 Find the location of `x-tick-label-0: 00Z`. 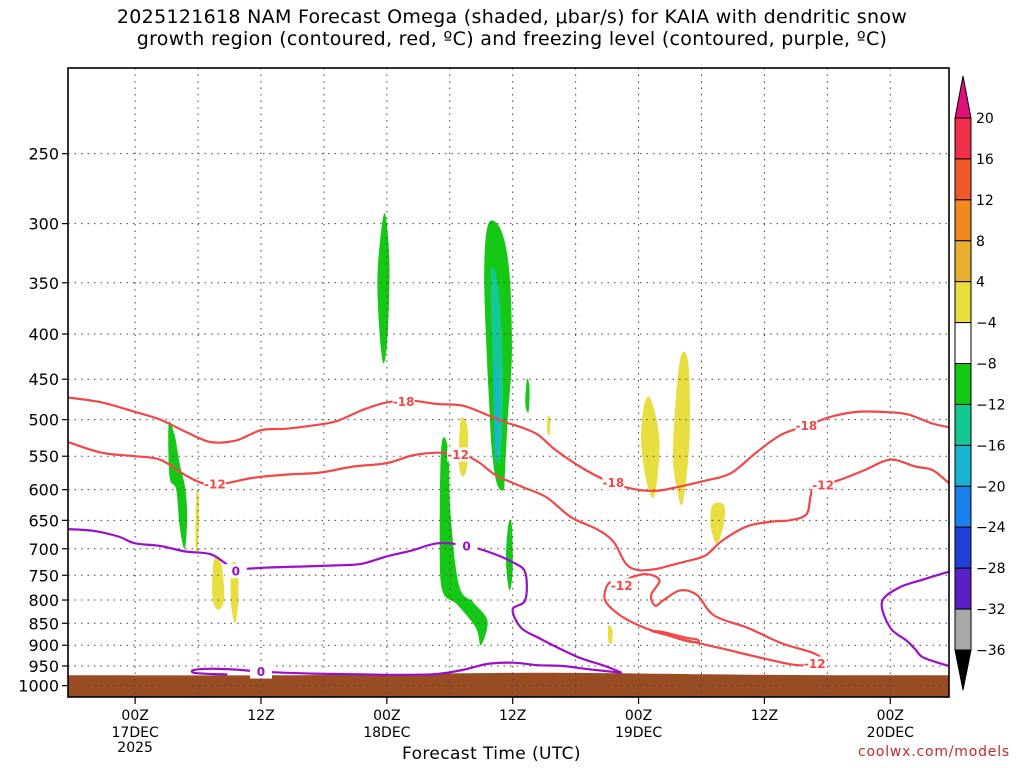

x-tick-label-0: 00Z is located at coordinates (134, 716).